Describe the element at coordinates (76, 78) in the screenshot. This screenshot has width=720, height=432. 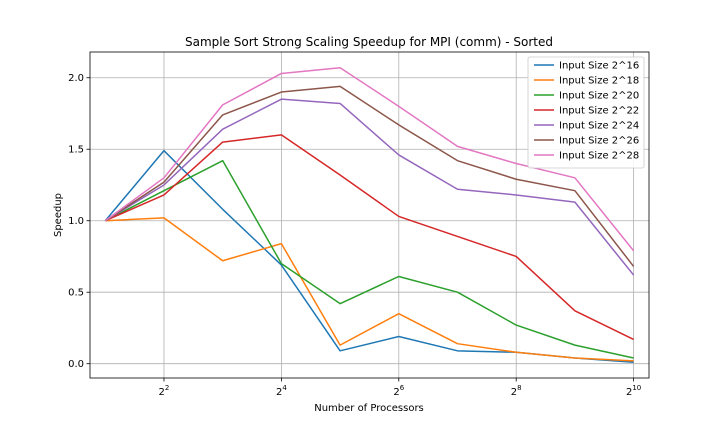
I see `y-tick-label: 2.0` at that location.